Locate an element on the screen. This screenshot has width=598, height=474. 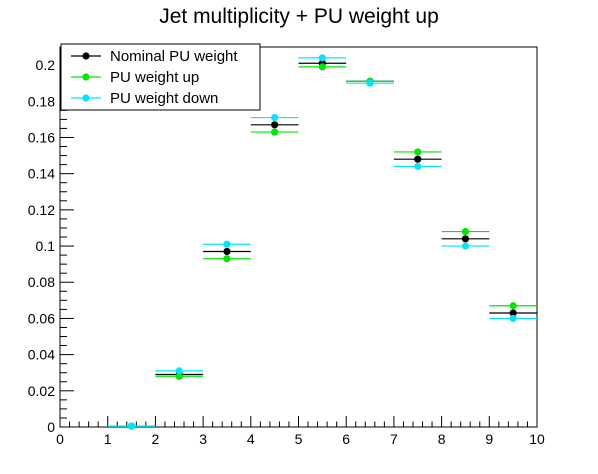
x-tick-label: 4 is located at coordinates (251, 439).